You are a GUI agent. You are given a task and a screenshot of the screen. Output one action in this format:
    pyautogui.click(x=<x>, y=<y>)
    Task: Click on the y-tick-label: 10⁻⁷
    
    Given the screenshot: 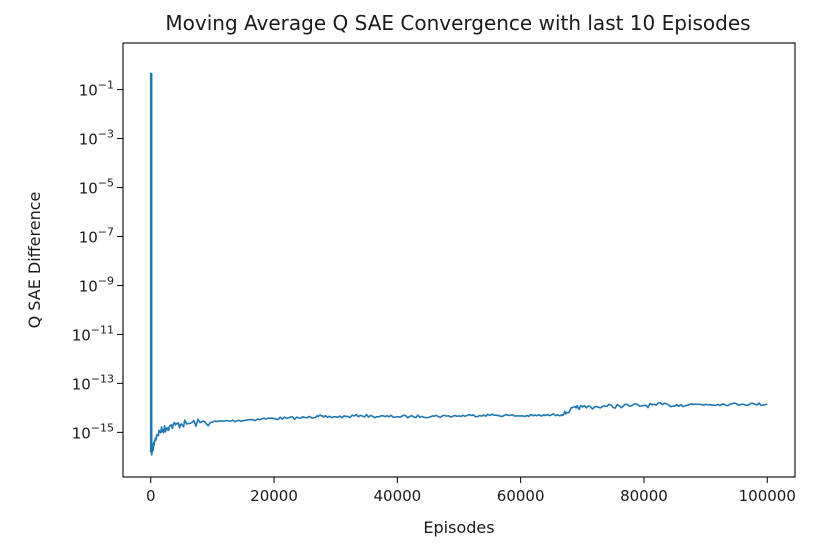 What is the action you would take?
    pyautogui.click(x=96, y=235)
    